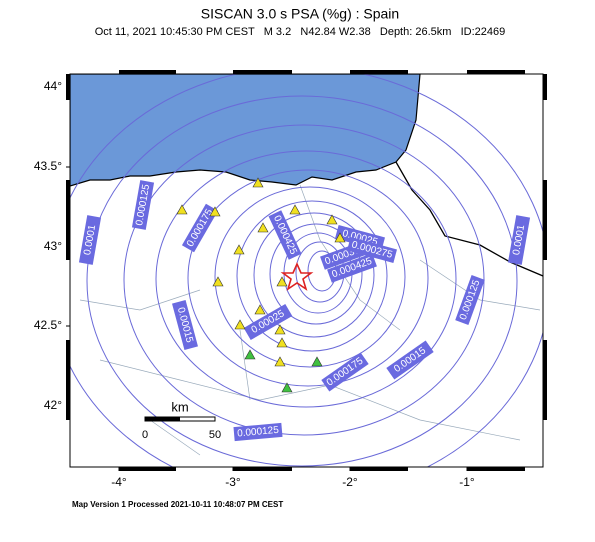 The image size is (595, 542). I want to click on title: SISCAN 3.0 s PSA (%g) : Spain, so click(300, 14).